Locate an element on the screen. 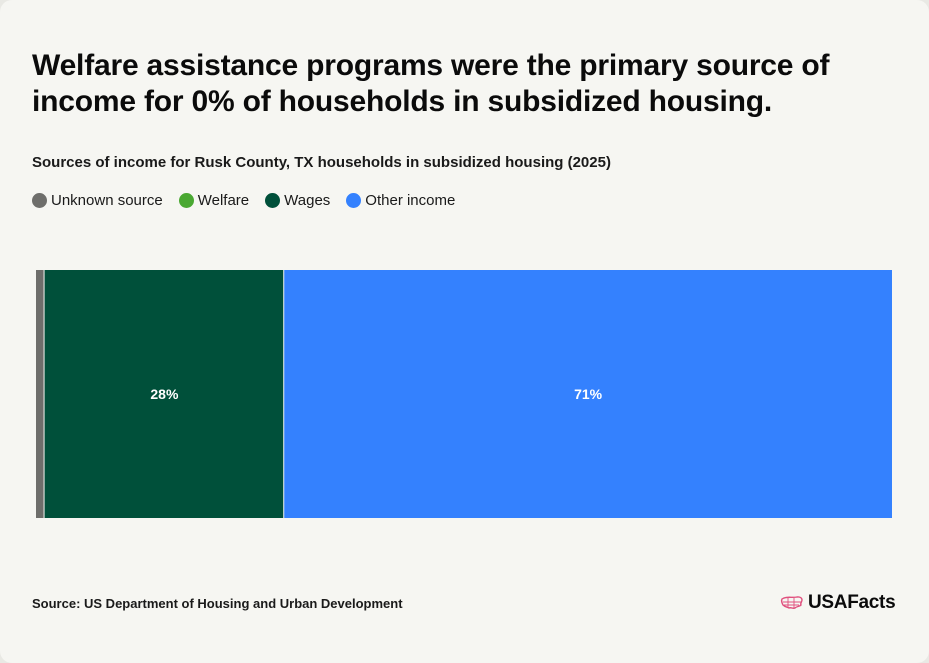 The height and width of the screenshot is (663, 929). data-label-other-income: 71% is located at coordinates (588, 394).